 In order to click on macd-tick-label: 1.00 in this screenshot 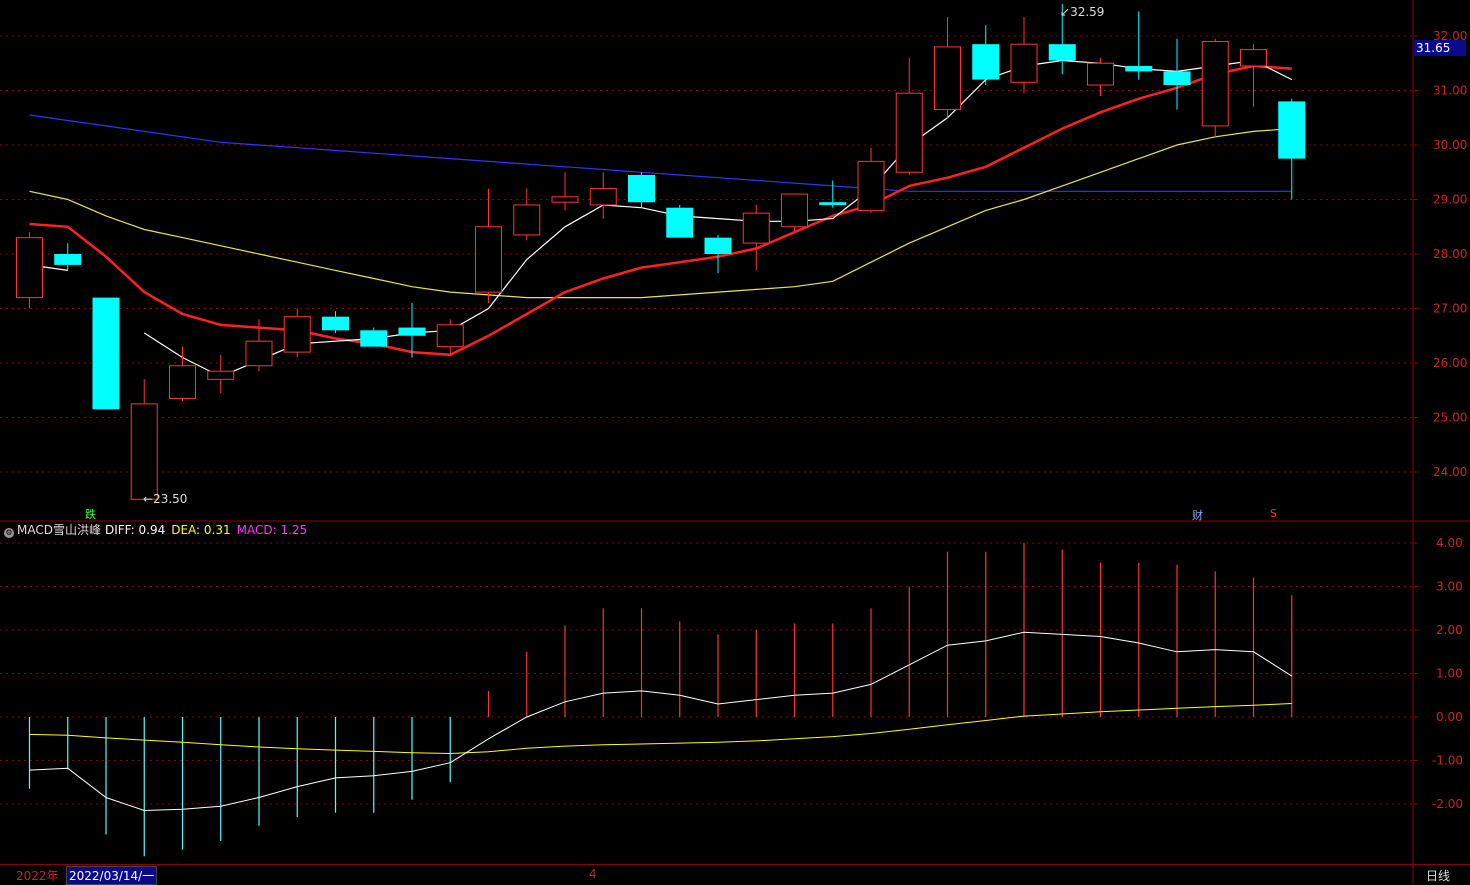, I will do `click(1449, 674)`.